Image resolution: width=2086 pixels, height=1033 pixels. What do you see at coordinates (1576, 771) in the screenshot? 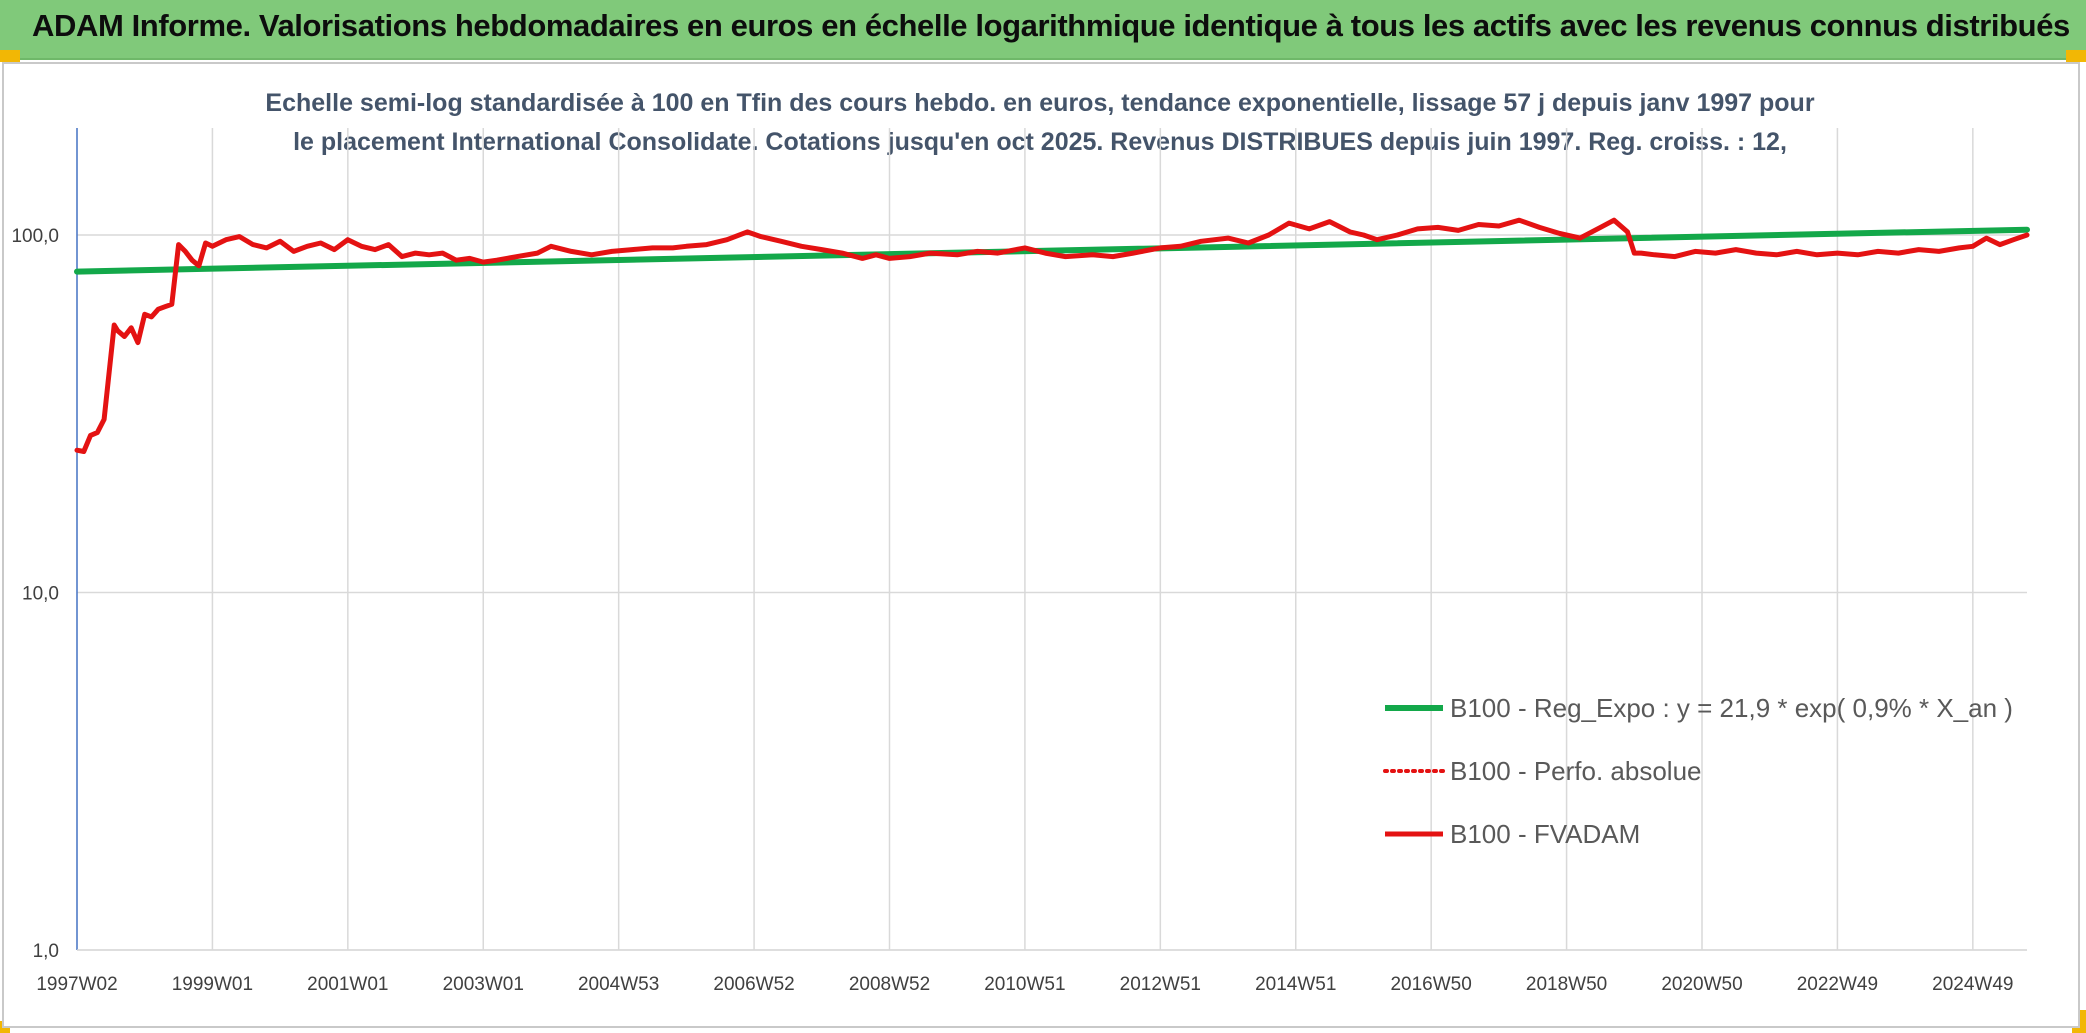
I see `legend-label-1: B100 - Perfo. absolue` at bounding box center [1576, 771].